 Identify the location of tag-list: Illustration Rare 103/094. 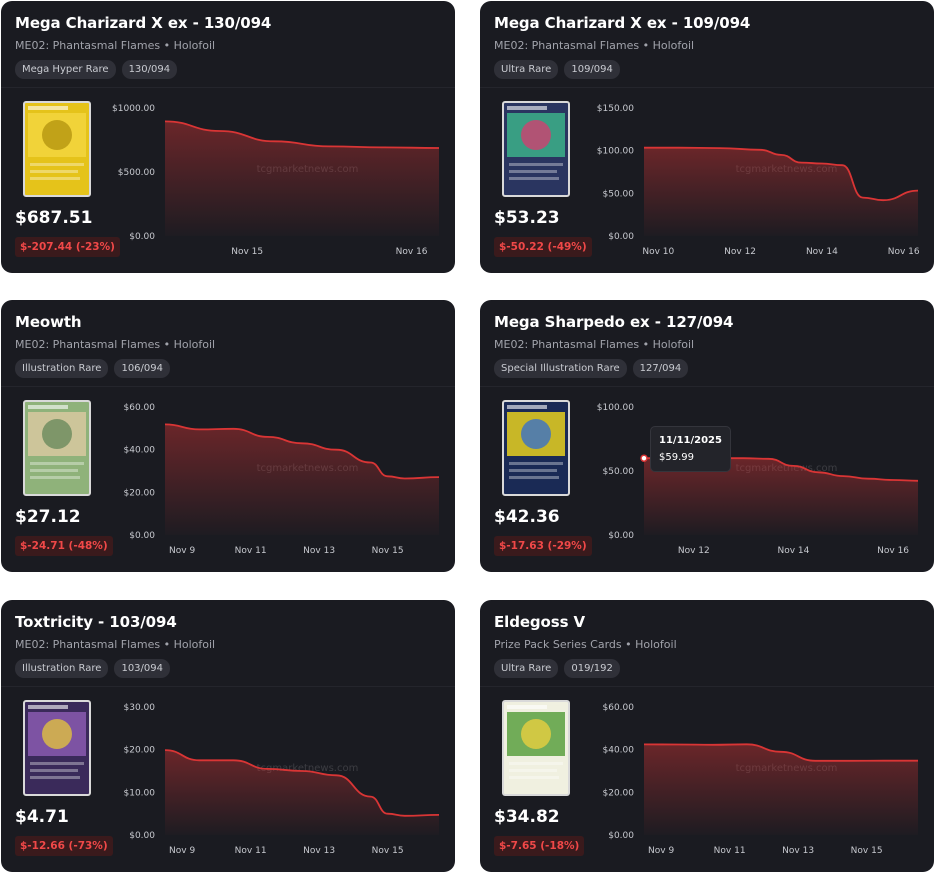
(92, 668).